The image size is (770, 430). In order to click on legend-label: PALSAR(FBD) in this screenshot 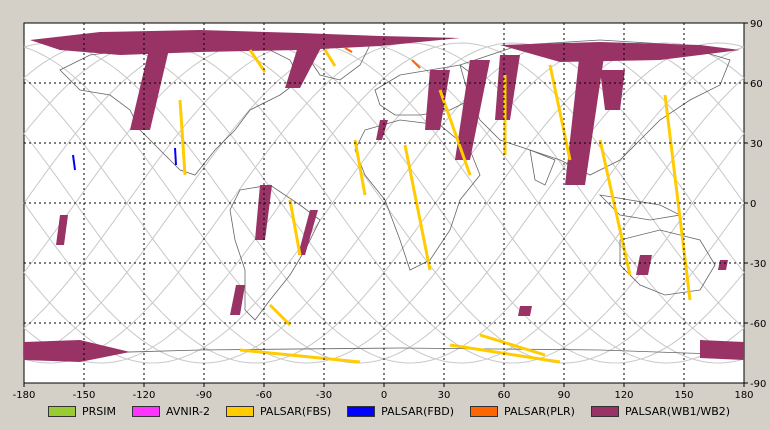, I will do `click(418, 411)`.